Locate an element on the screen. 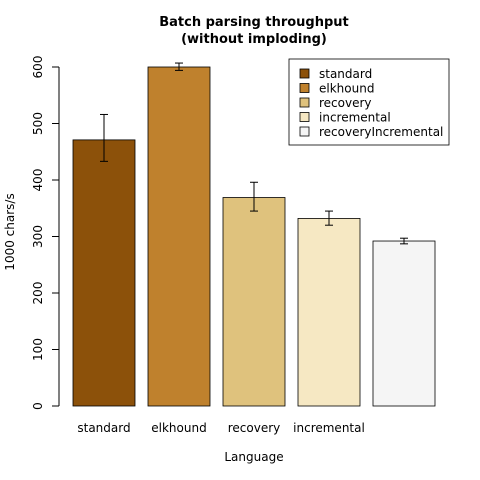  y-tick-label: 200 is located at coordinates (38, 293).